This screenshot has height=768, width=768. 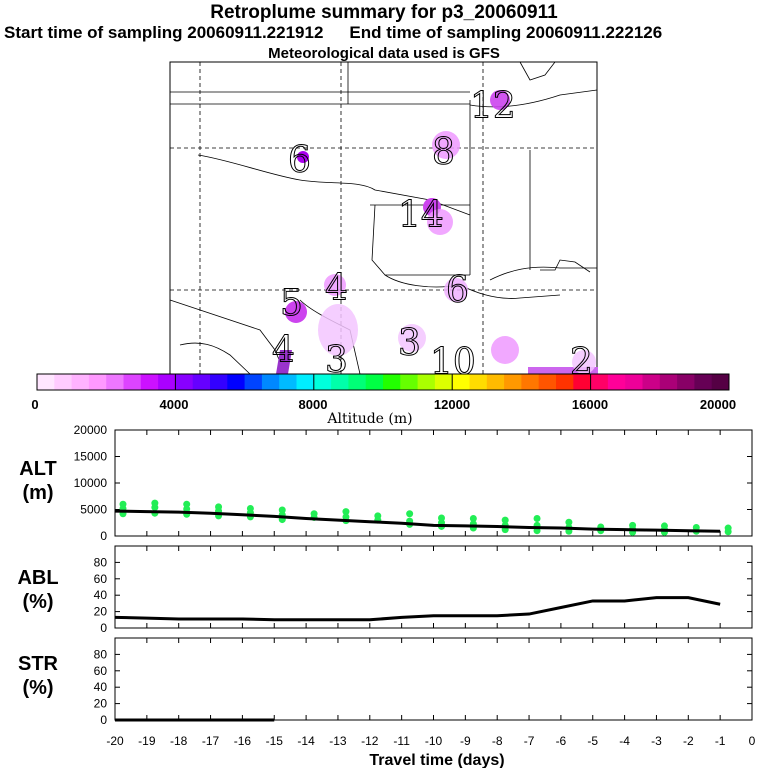 I want to click on x-tick-label: -3, so click(x=656, y=741).